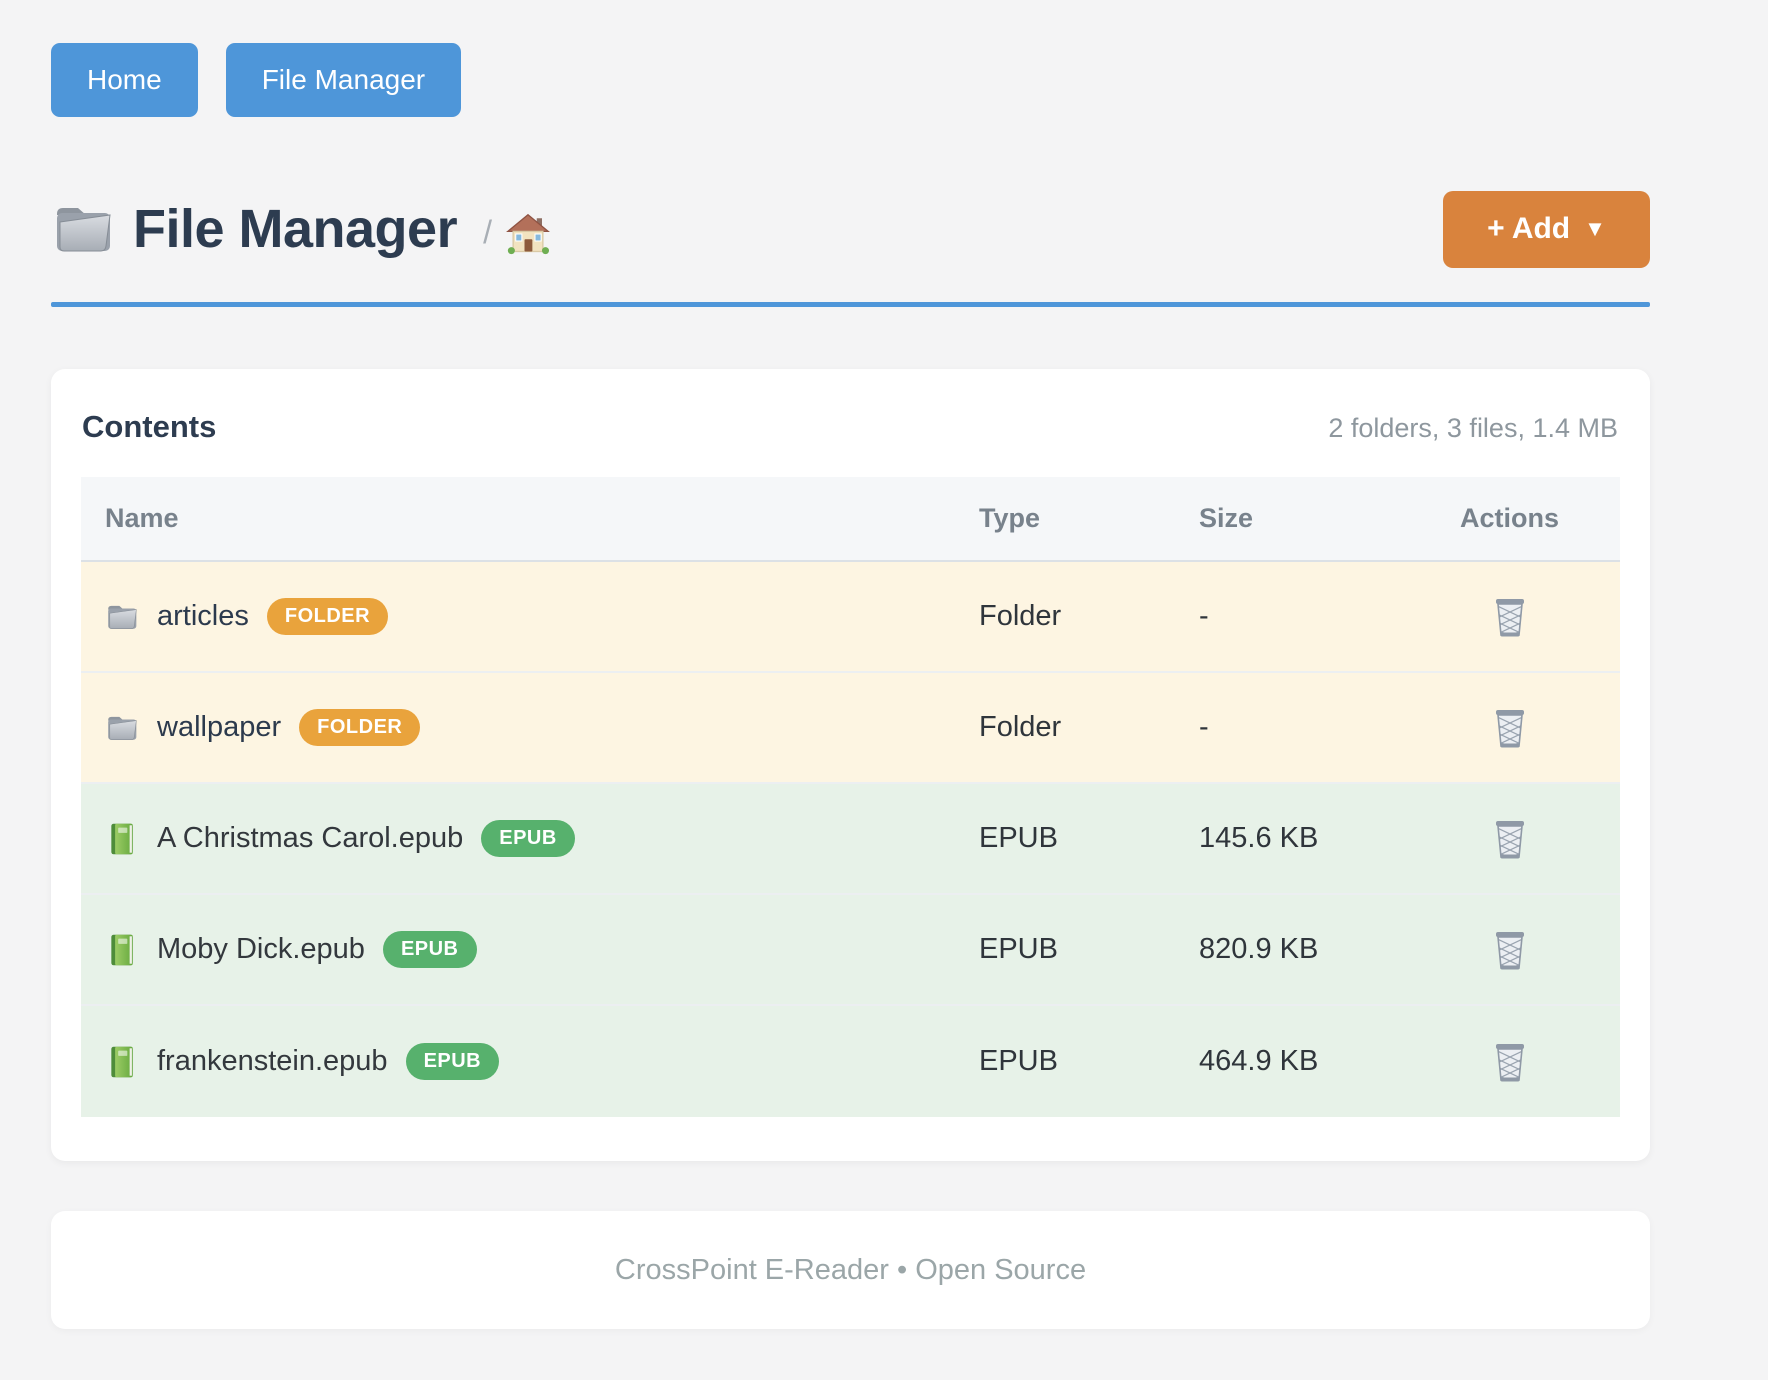  What do you see at coordinates (850, 80) in the screenshot?
I see `top-nav: Home File Manager` at bounding box center [850, 80].